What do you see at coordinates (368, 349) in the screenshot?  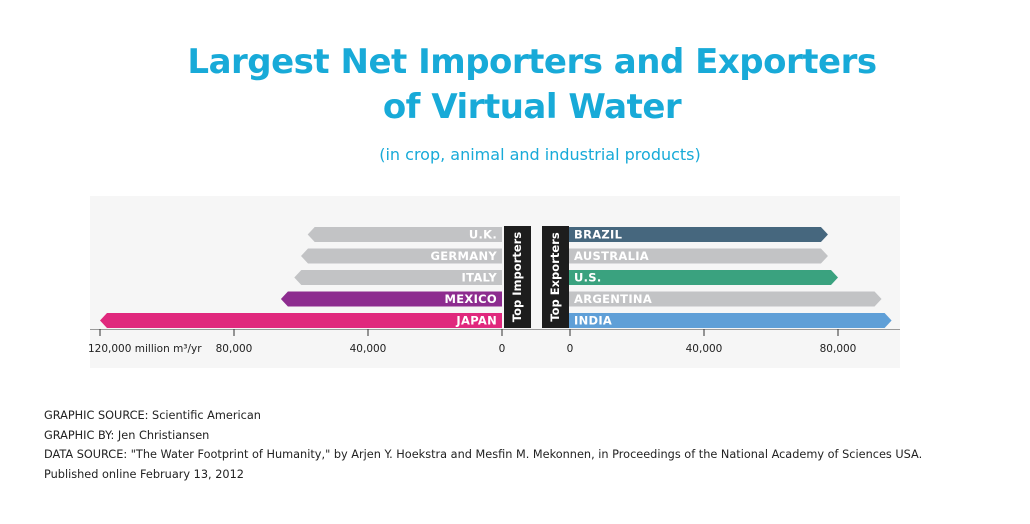 I see `importer-tick-label: 40,000` at bounding box center [368, 349].